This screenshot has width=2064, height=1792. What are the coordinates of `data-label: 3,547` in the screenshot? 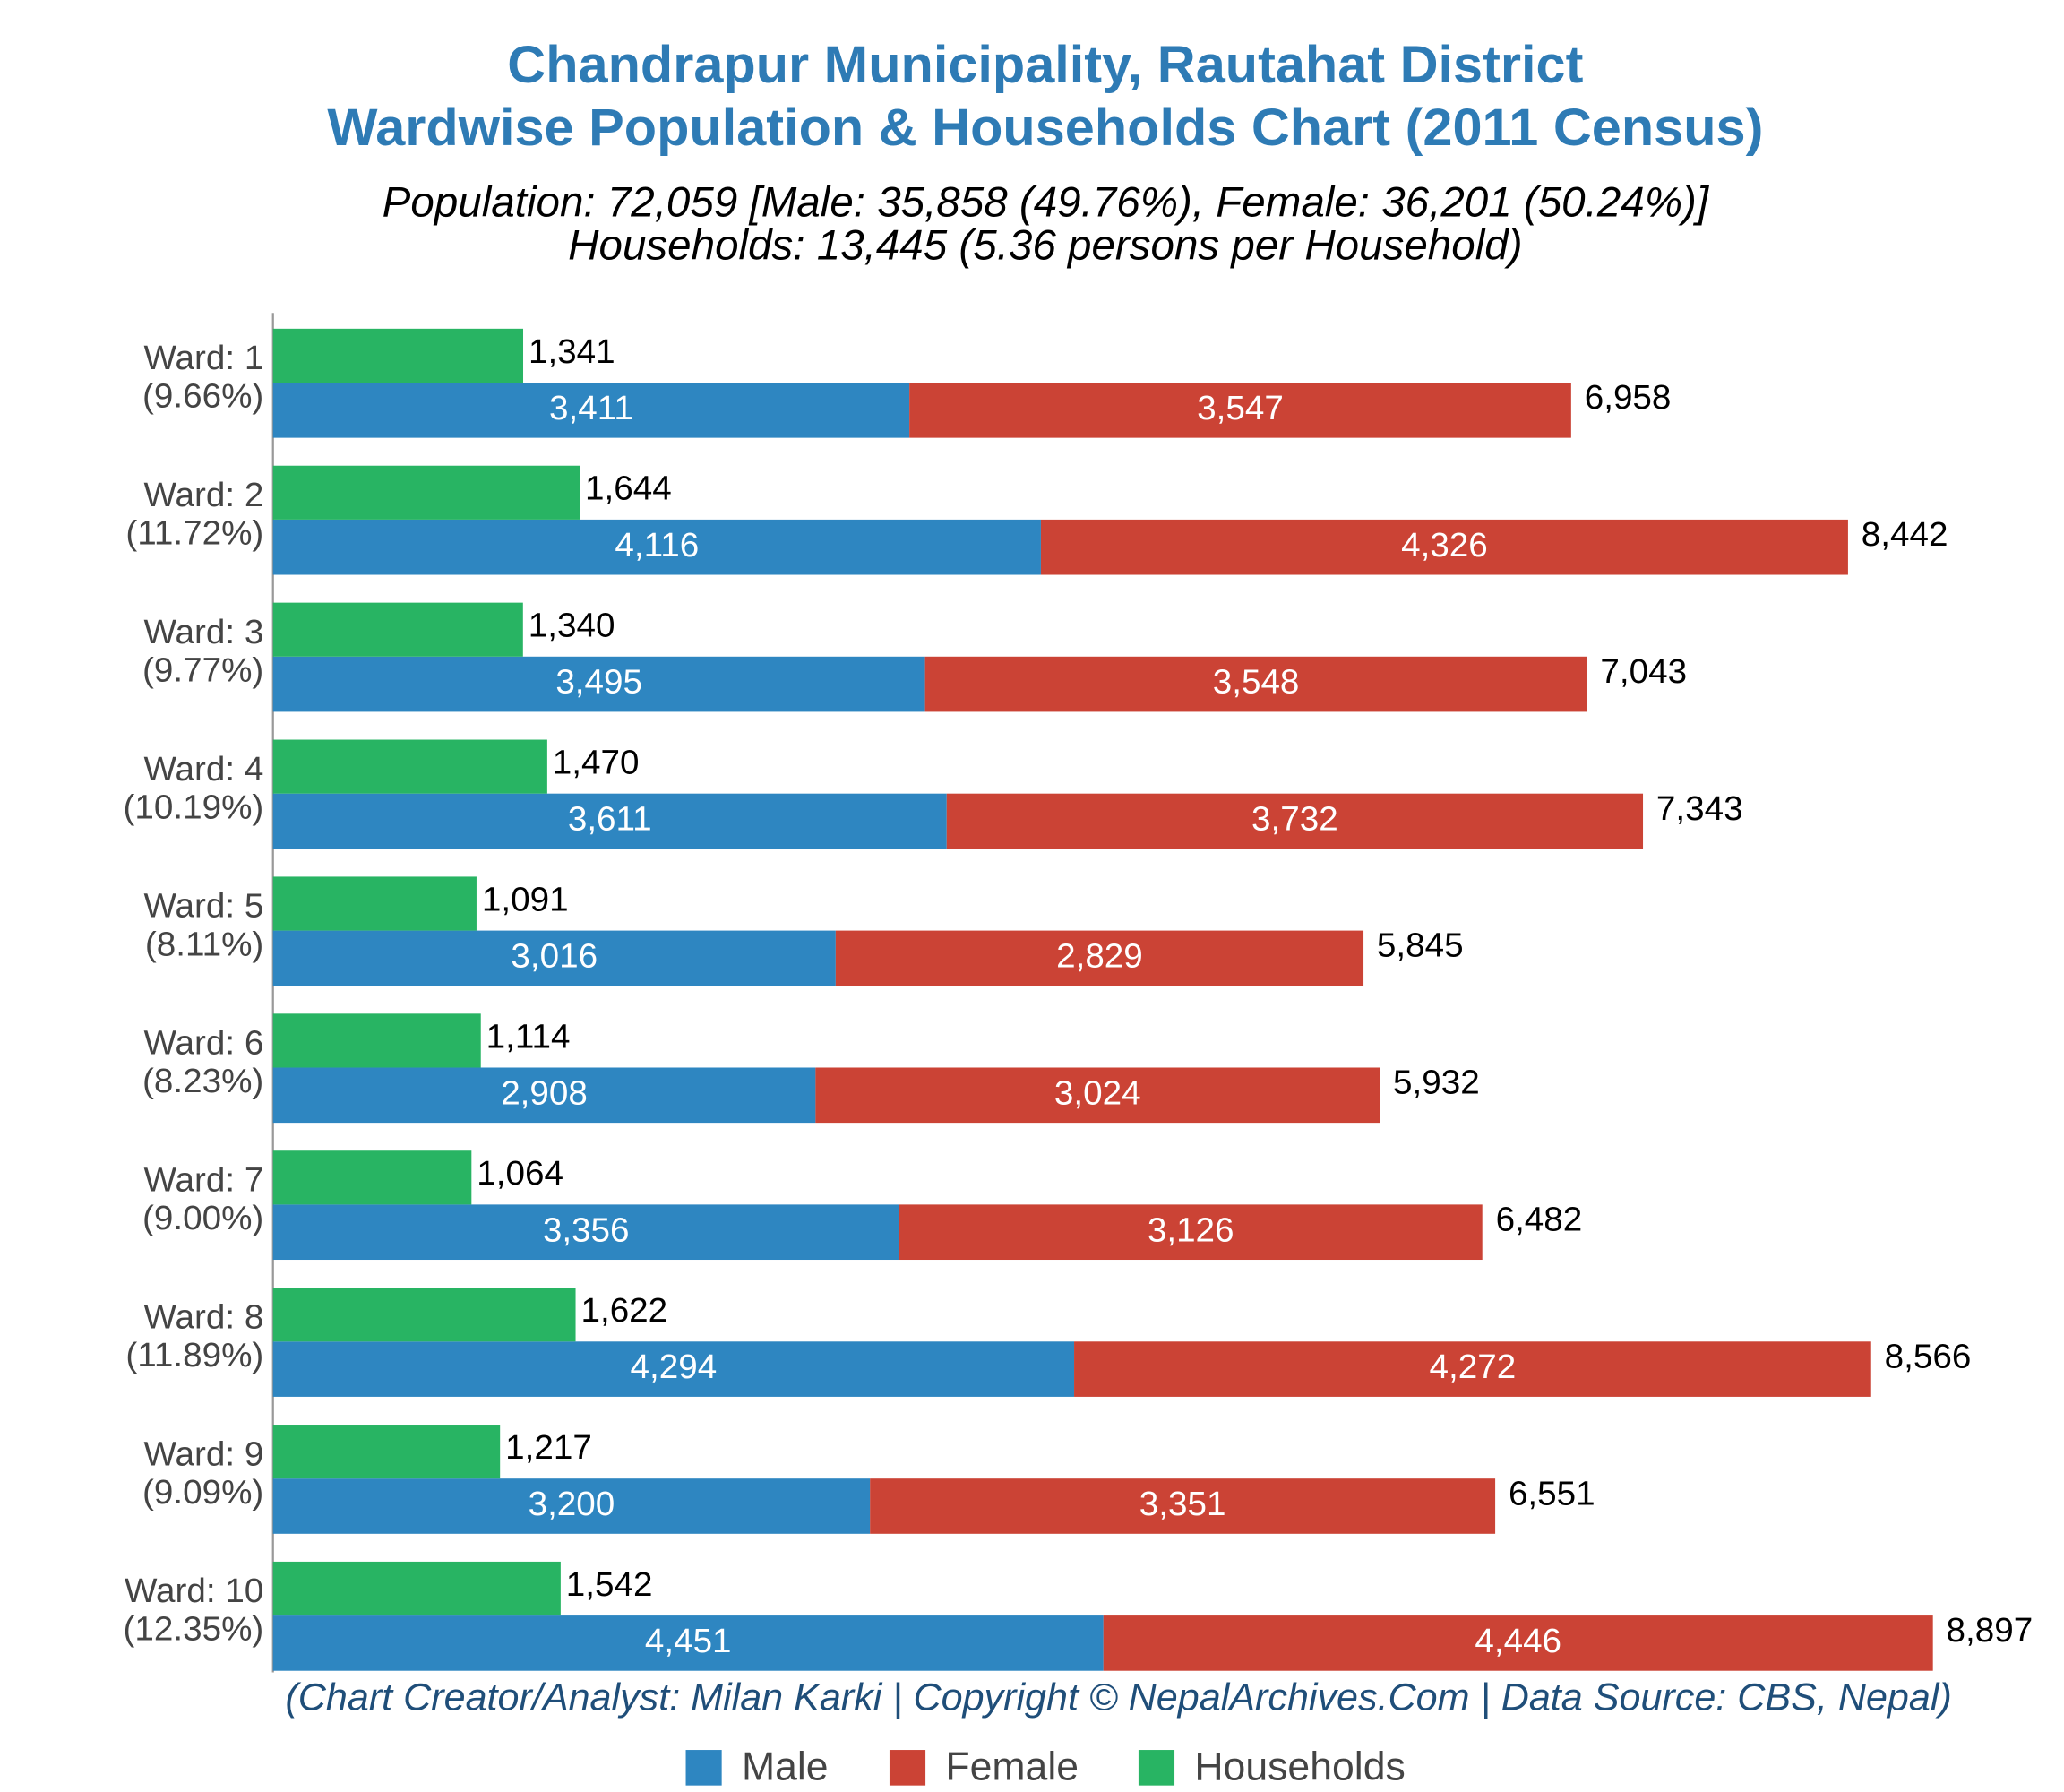 It's located at (1240, 408).